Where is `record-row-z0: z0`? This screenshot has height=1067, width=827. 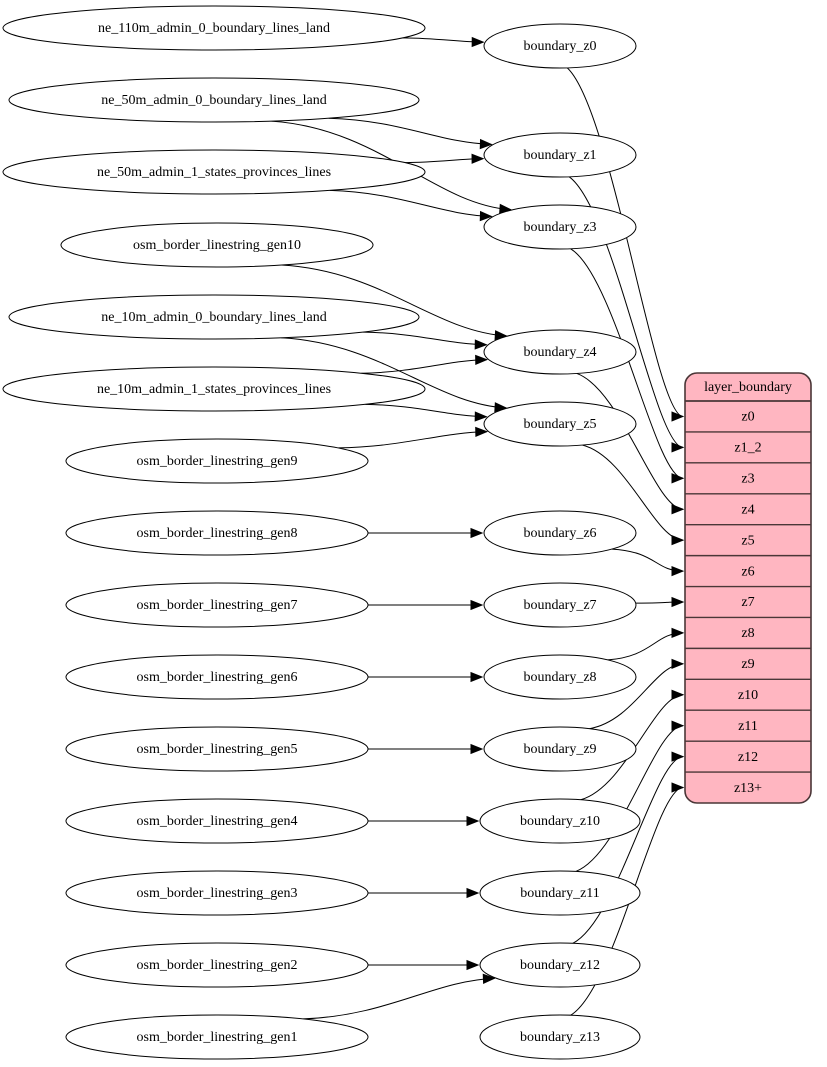 record-row-z0: z0 is located at coordinates (747, 417).